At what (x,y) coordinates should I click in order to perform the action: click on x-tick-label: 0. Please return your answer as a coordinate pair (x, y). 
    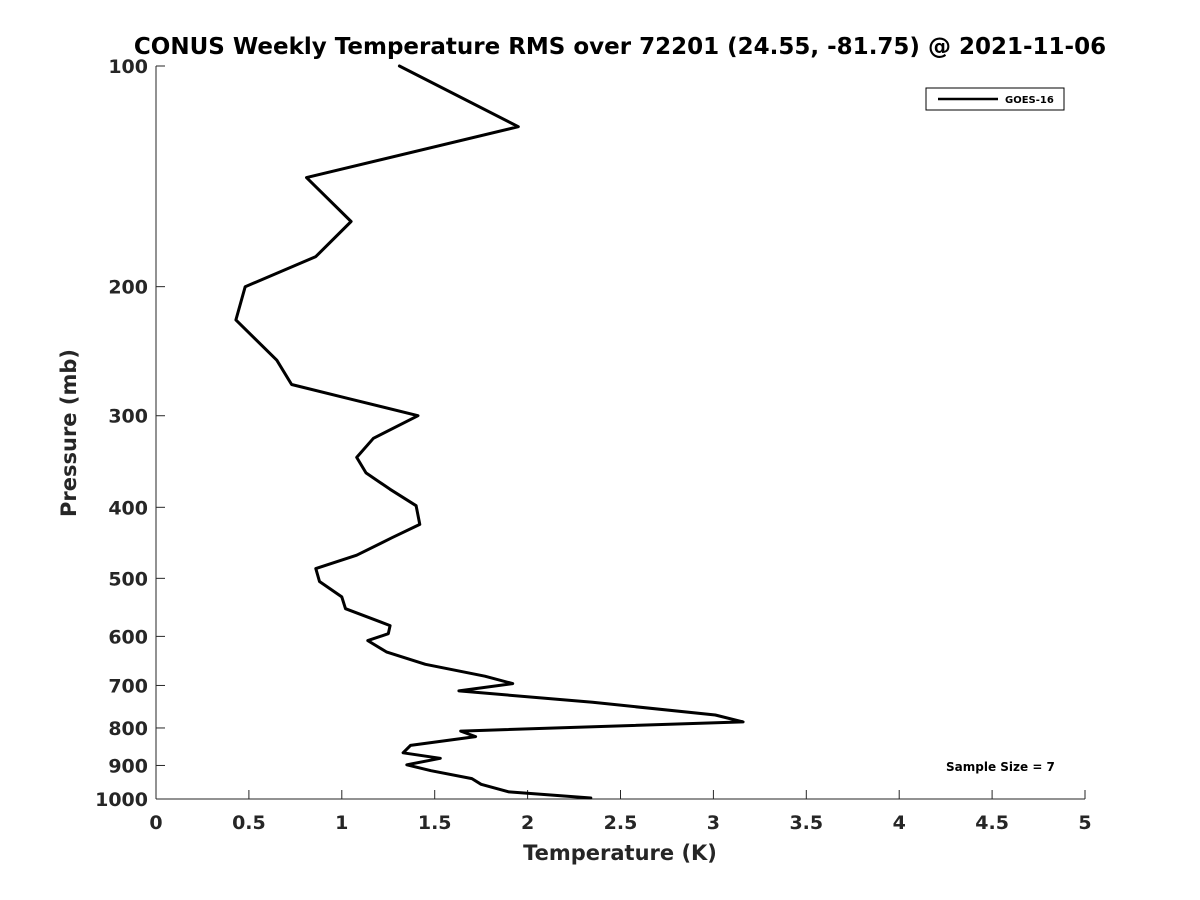
    Looking at the image, I should click on (155, 823).